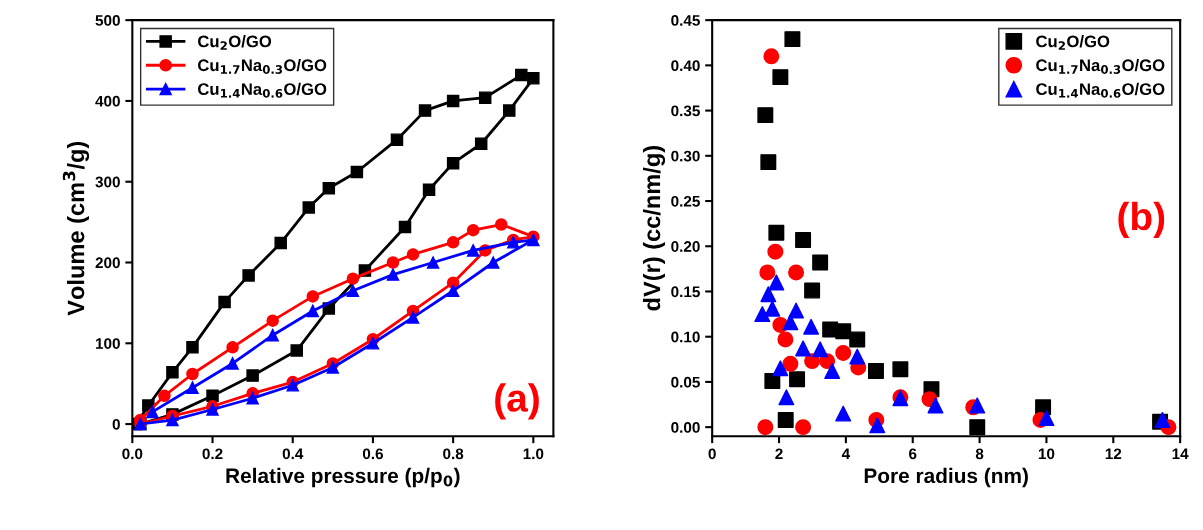 The image size is (1203, 530). Describe the element at coordinates (132, 454) in the screenshot. I see `x-tick-label: 0.0` at that location.